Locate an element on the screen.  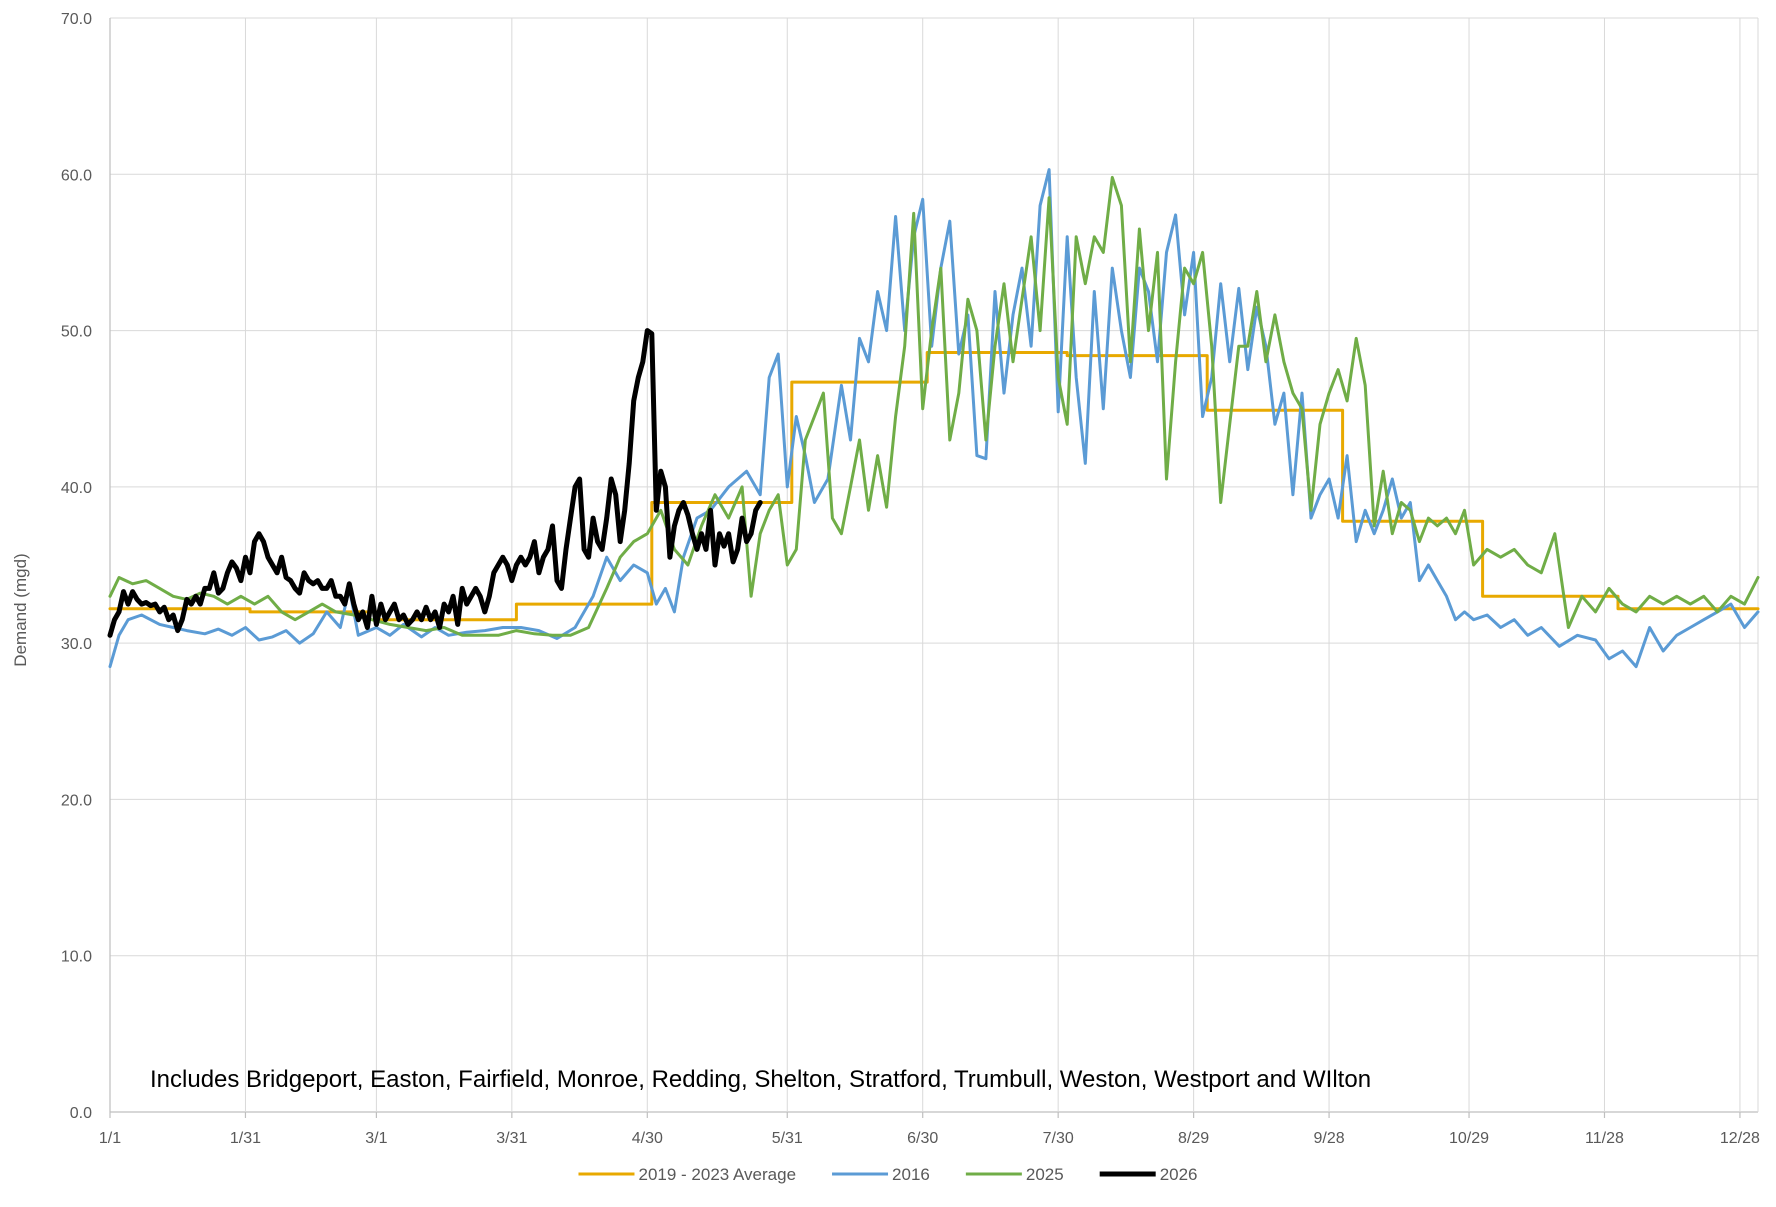
x-tick-label-1: 1/31 is located at coordinates (245, 1138).